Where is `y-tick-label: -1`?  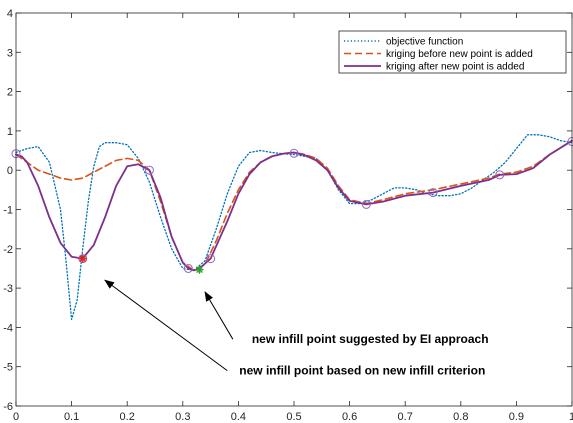
y-tick-label: -1 is located at coordinates (8, 211).